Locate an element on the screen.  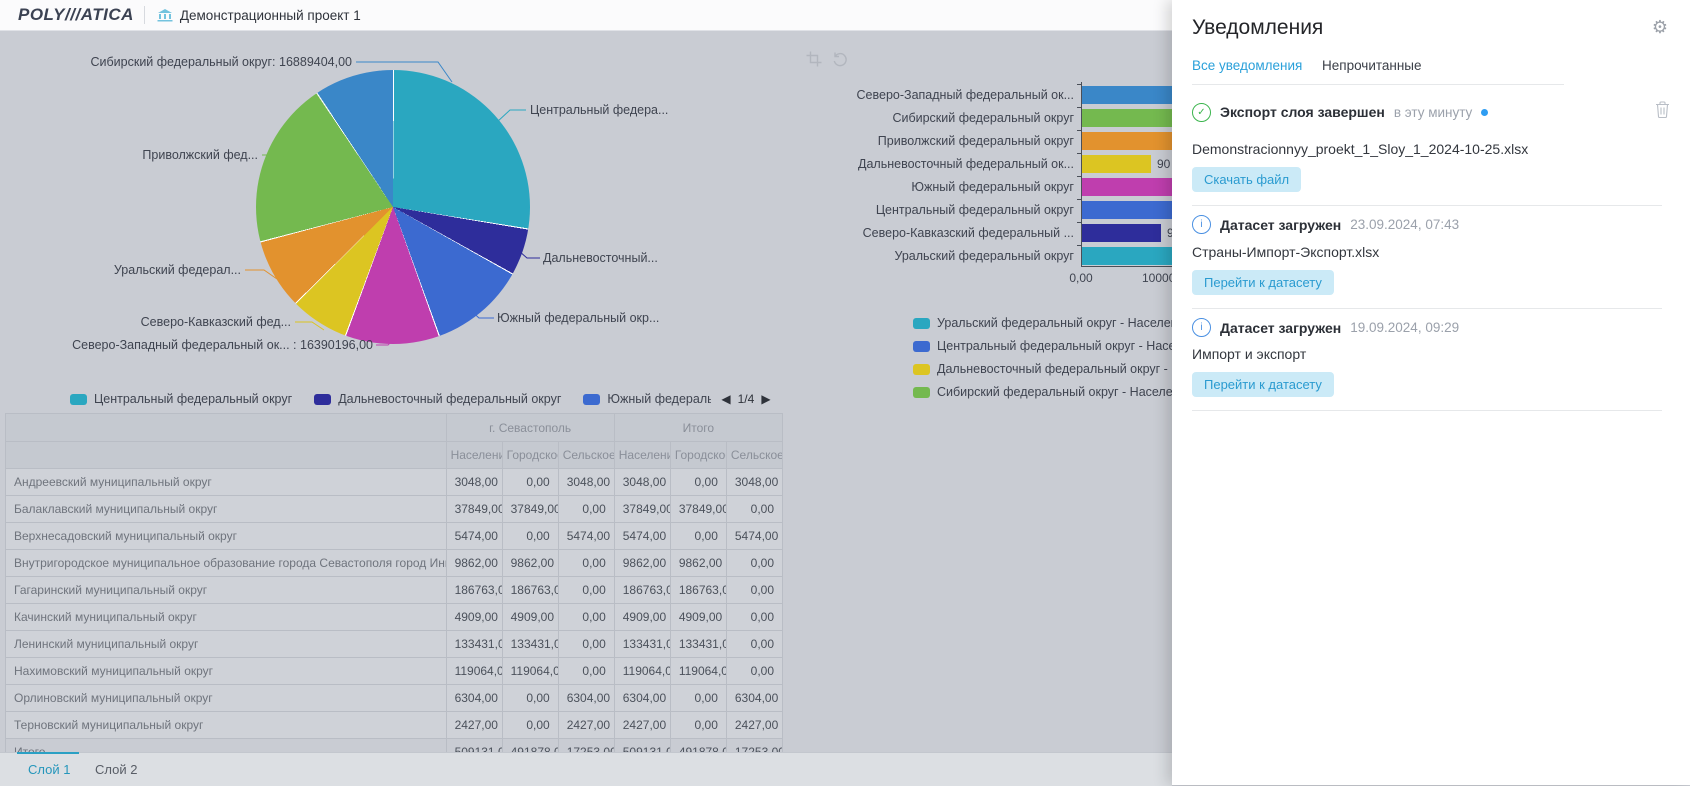
reset-zoom-icon is located at coordinates (840, 59).